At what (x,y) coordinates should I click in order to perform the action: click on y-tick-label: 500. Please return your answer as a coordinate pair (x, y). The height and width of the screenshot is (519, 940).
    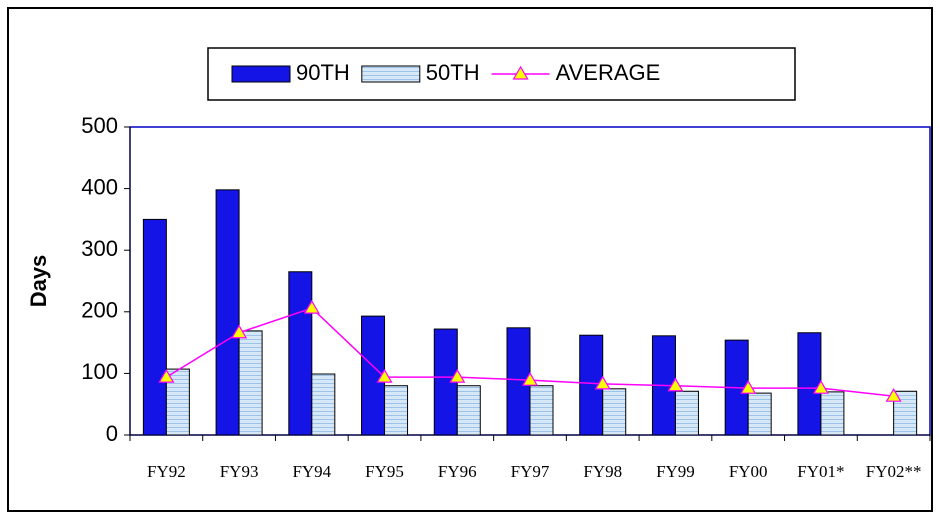
    Looking at the image, I should click on (99, 125).